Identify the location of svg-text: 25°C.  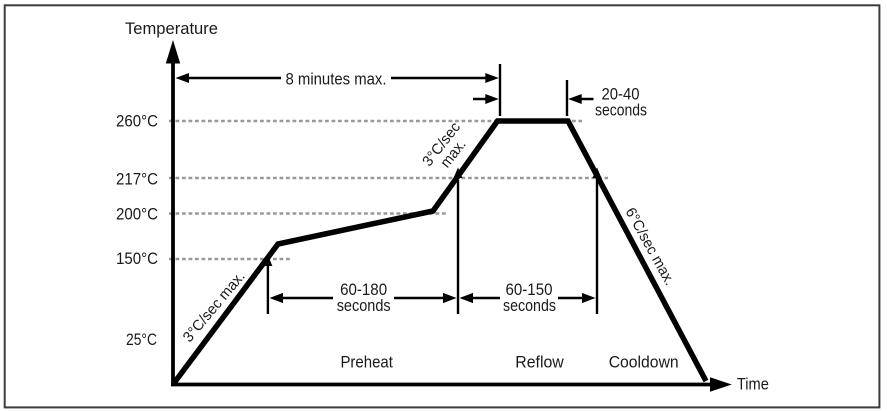
(141, 339).